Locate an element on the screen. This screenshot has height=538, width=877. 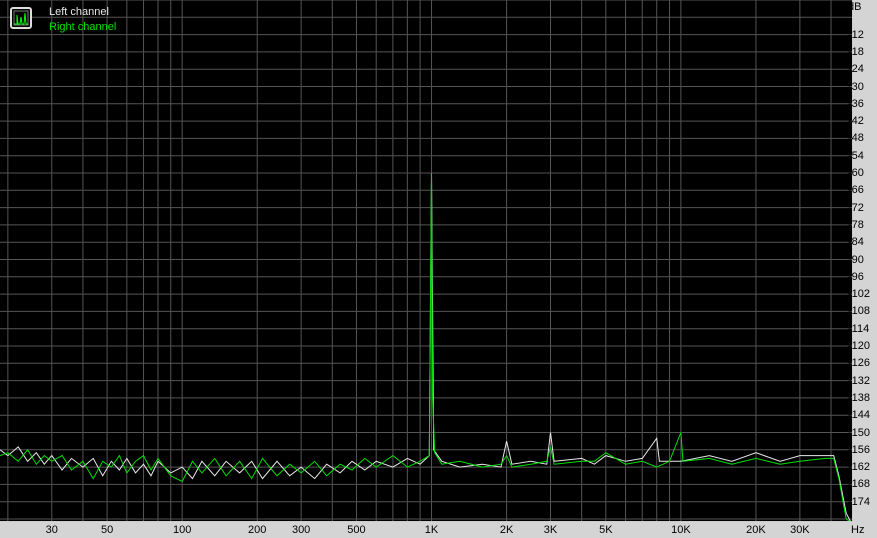
x-tick-label: 500 is located at coordinates (356, 530).